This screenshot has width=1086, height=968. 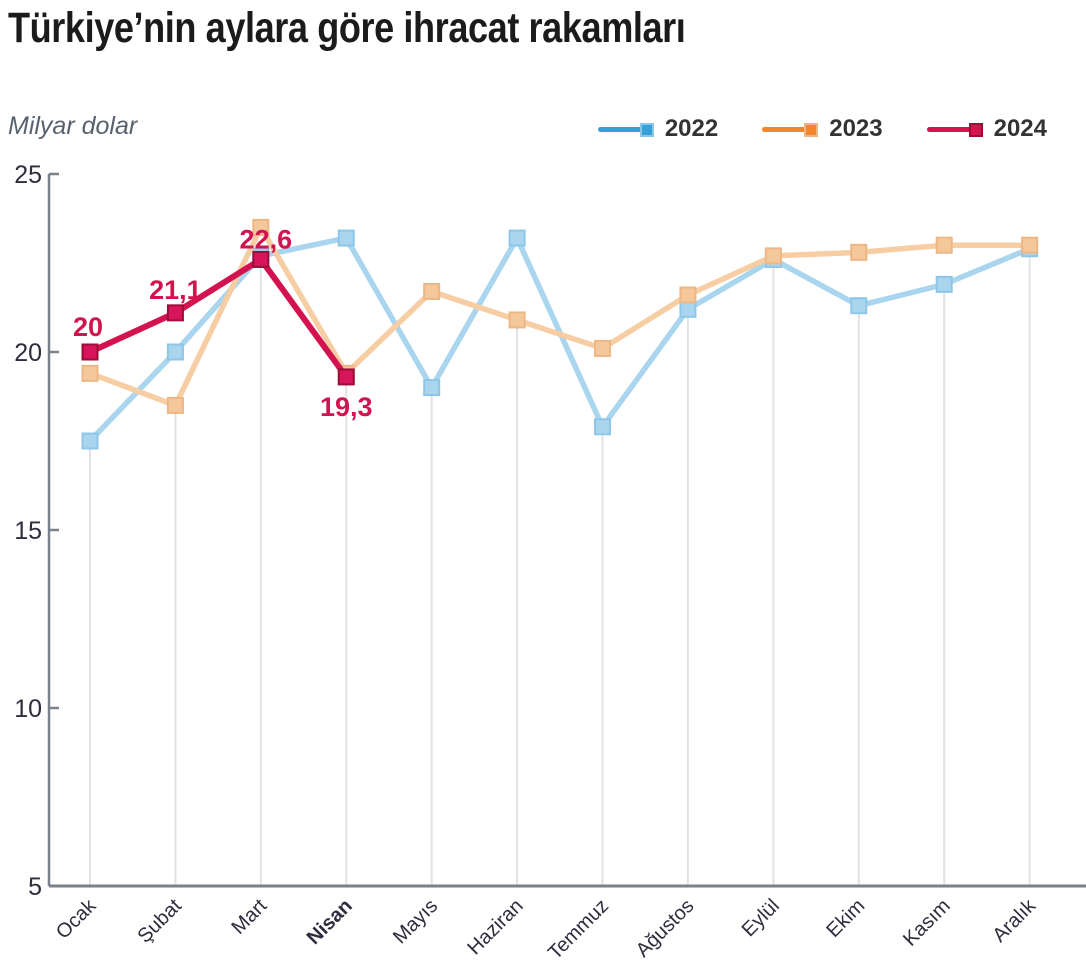 What do you see at coordinates (761, 918) in the screenshot?
I see `x-tick-label: Eylül` at bounding box center [761, 918].